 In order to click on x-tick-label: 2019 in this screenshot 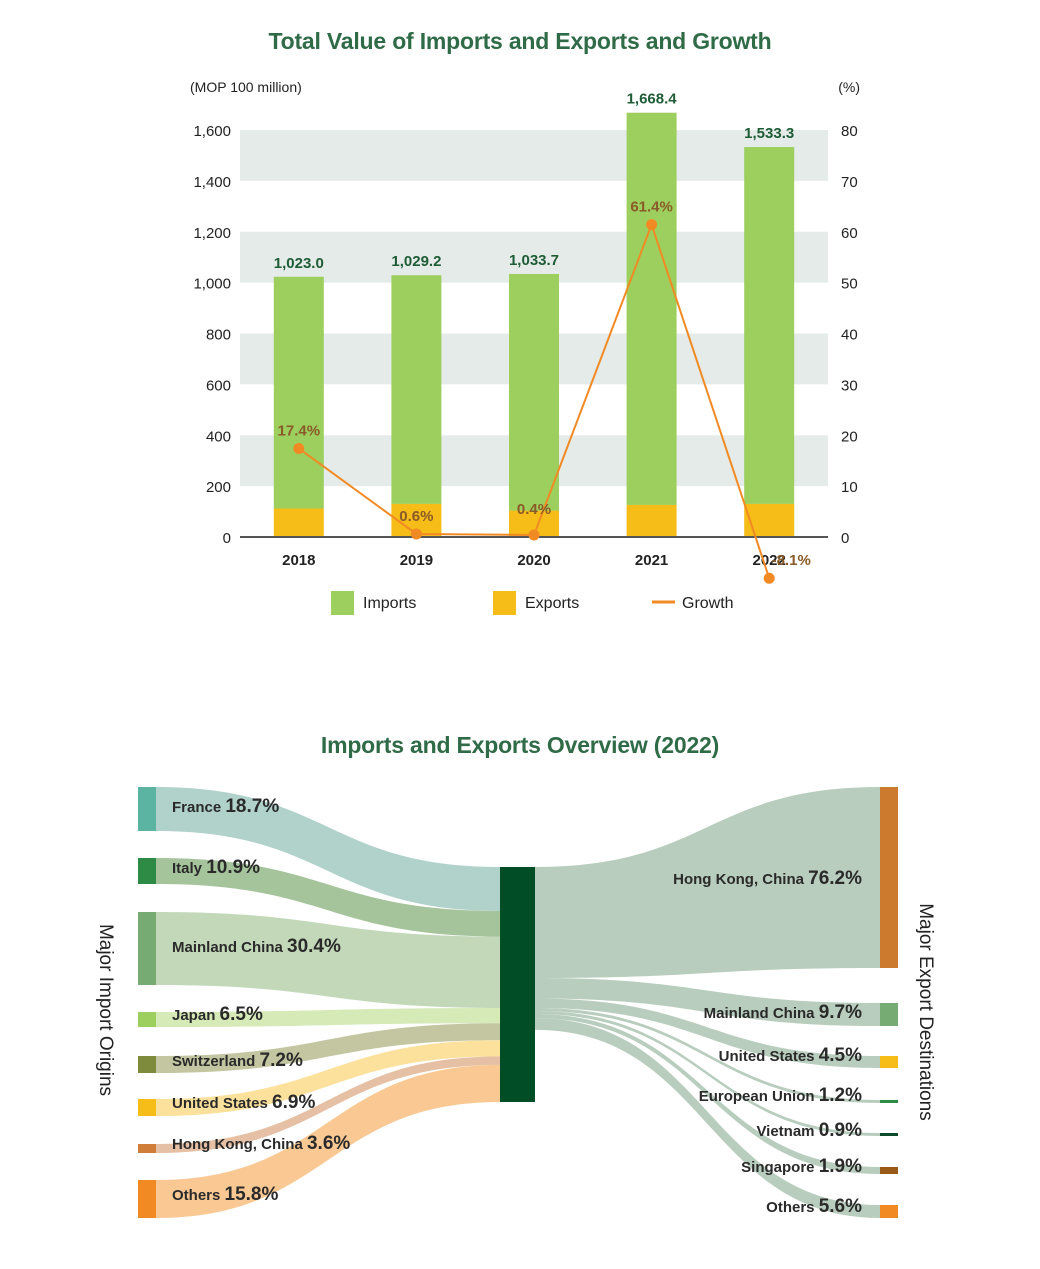, I will do `click(416, 560)`.